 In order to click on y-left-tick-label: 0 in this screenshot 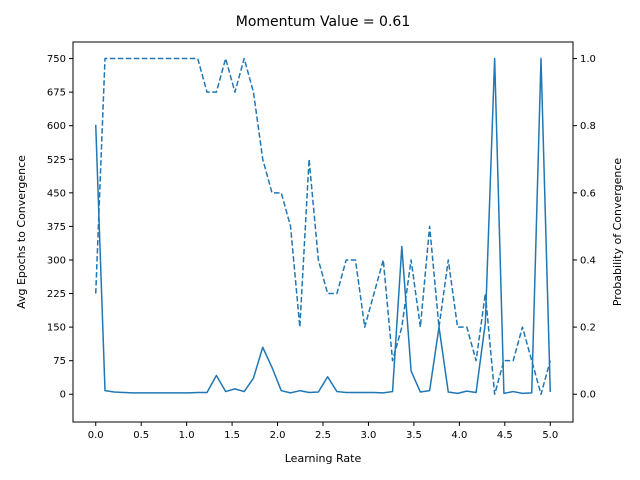, I will do `click(63, 395)`.